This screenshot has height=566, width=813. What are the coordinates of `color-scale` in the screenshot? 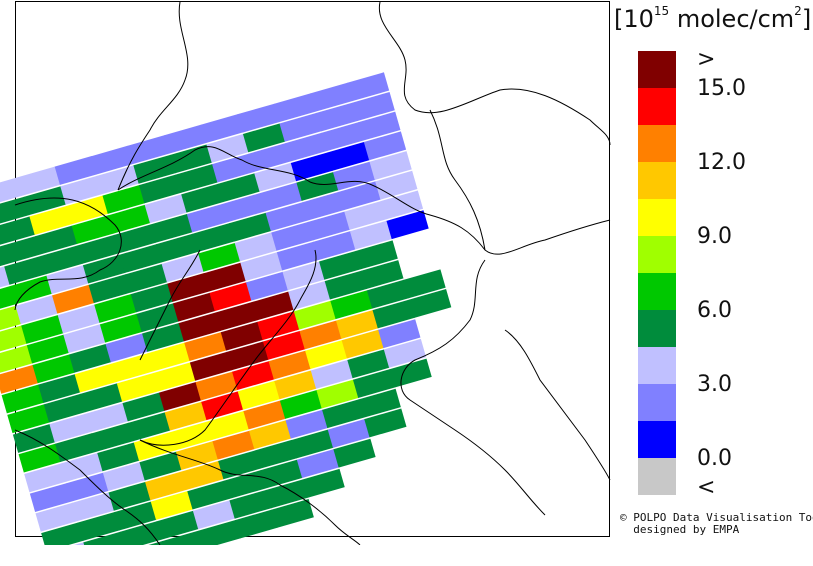 It's located at (657, 273).